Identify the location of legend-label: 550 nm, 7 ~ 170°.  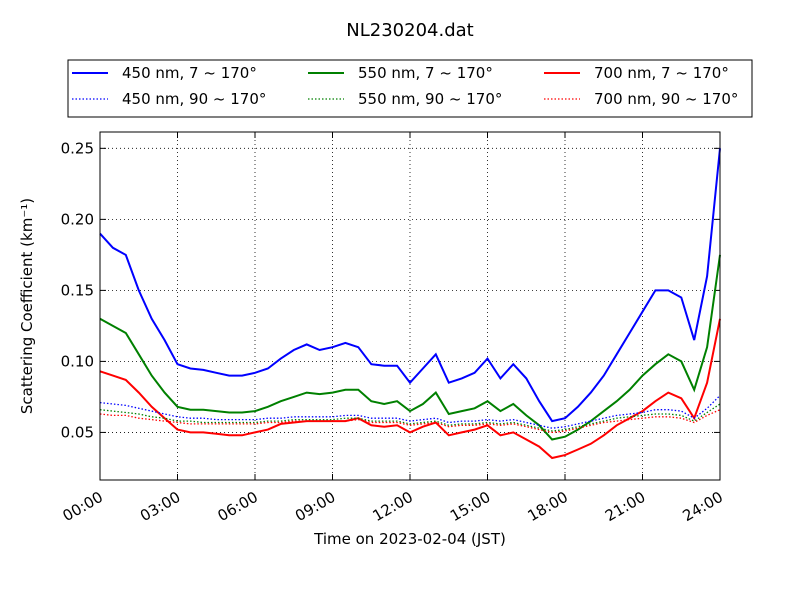
(425, 73).